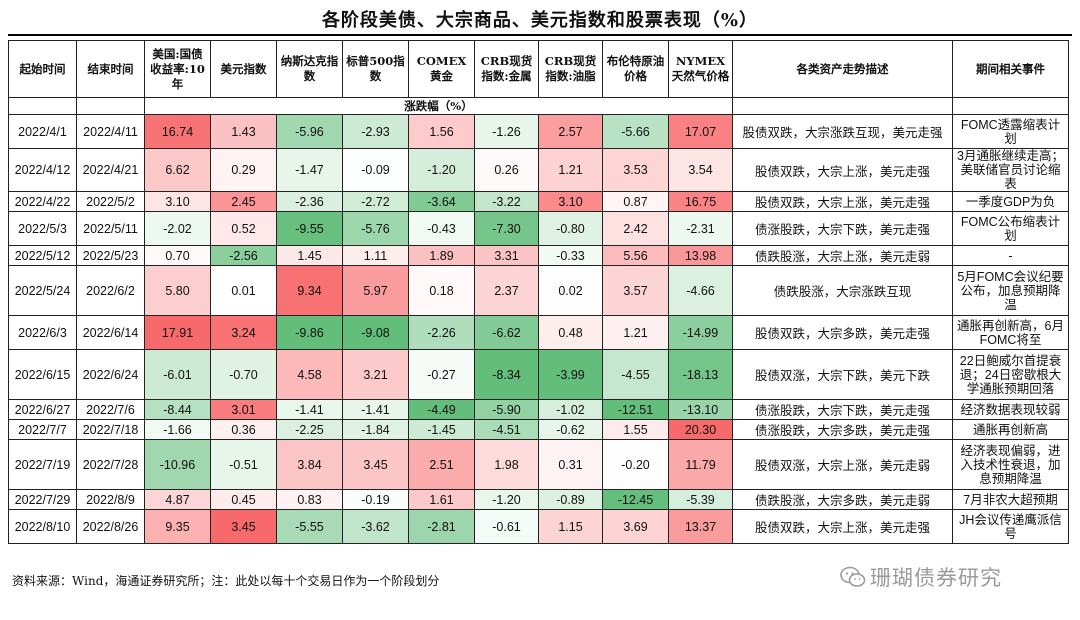 The width and height of the screenshot is (1080, 620). What do you see at coordinates (1010, 374) in the screenshot?
I see `event-cell: 22日鲍威尔首提衰退；24日密歇根大学通胀预期回落` at bounding box center [1010, 374].